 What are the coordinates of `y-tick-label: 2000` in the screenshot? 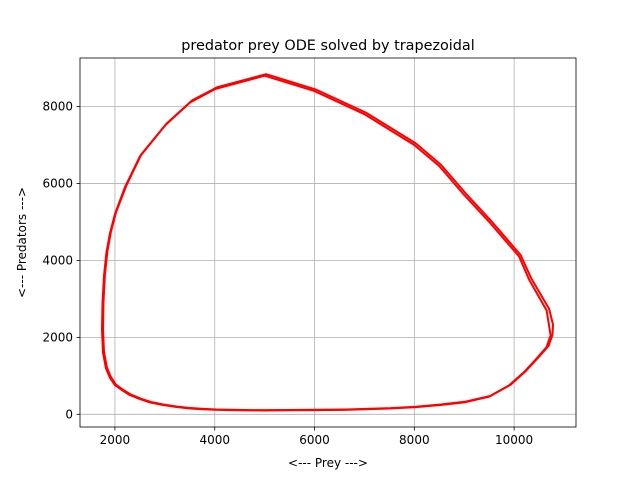 It's located at (57, 337).